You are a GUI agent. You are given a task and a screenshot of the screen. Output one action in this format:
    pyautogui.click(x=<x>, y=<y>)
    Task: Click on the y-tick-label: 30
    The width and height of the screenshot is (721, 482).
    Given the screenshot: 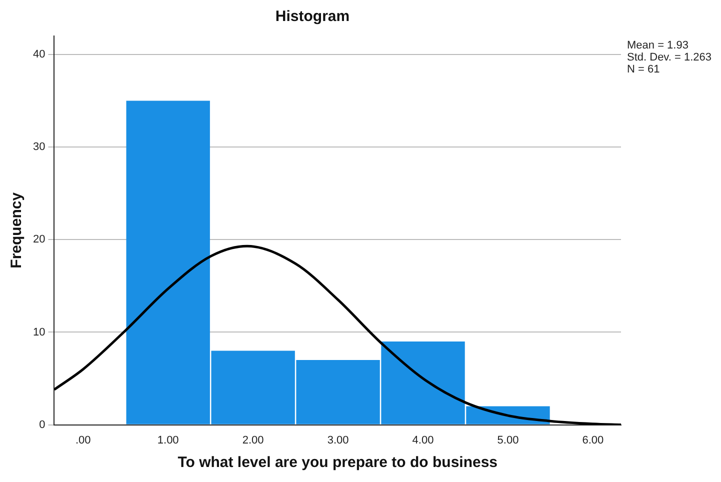 What is the action you would take?
    pyautogui.click(x=39, y=147)
    